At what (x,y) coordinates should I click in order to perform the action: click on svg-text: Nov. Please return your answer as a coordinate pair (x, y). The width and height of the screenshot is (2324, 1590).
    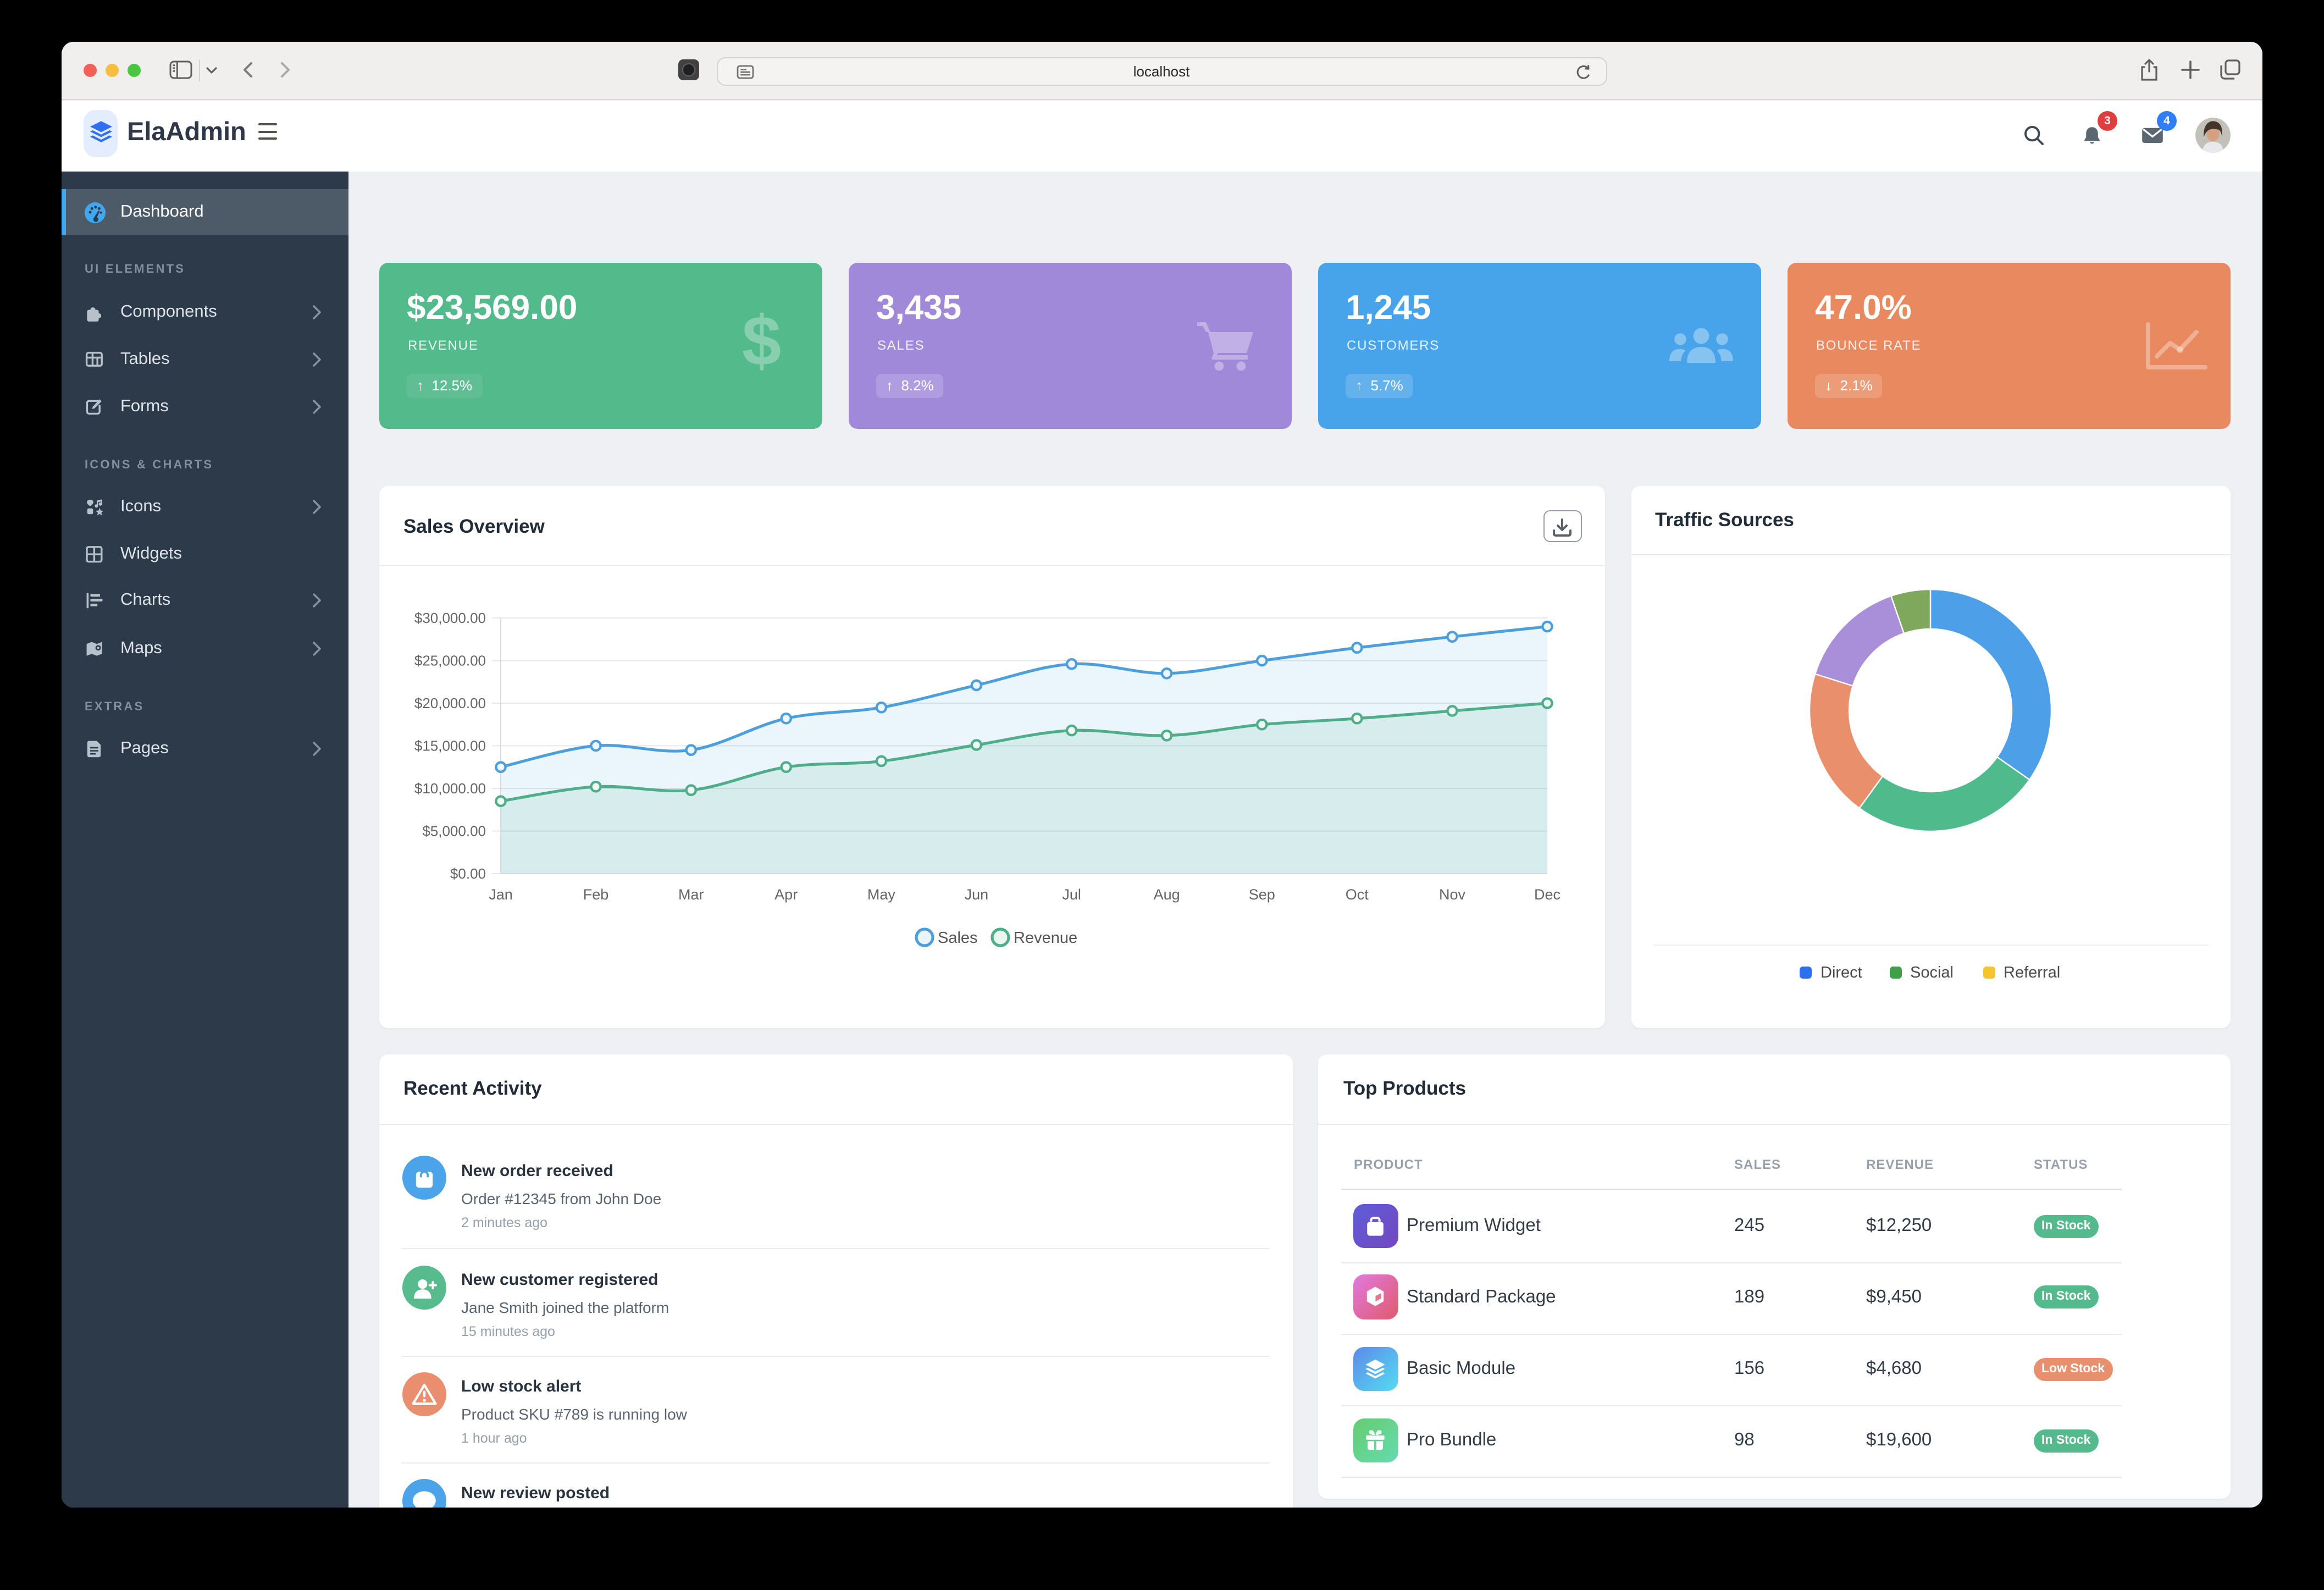
    Looking at the image, I should click on (1452, 894).